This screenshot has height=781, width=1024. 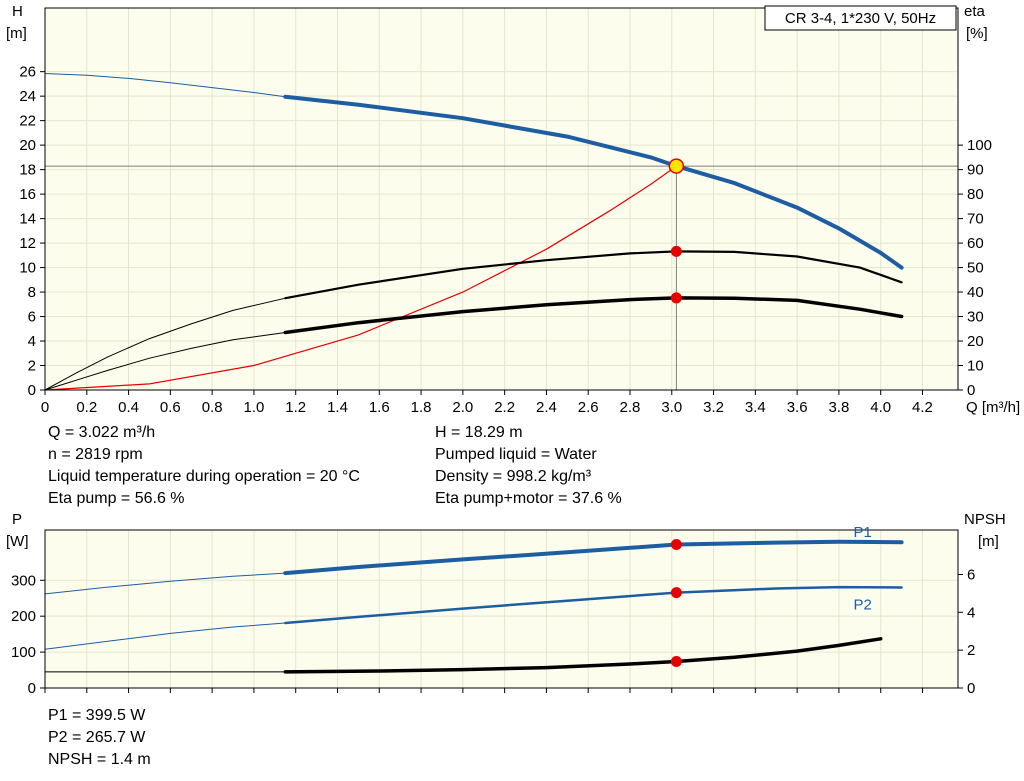 What do you see at coordinates (975, 366) in the screenshot?
I see `right-tick-label: 10` at bounding box center [975, 366].